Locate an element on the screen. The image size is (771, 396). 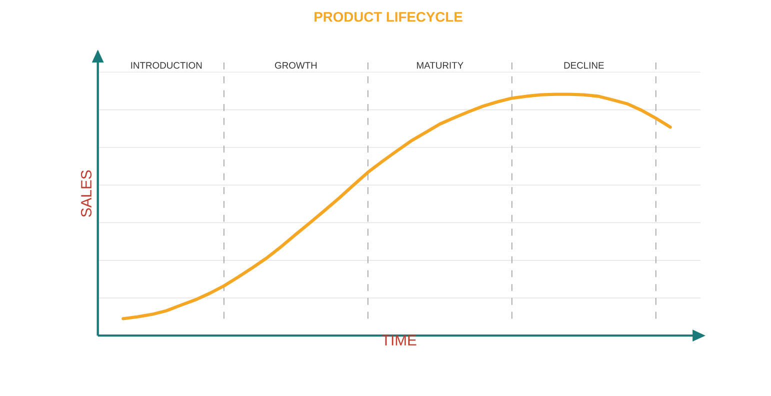
y-axis-title: SALES is located at coordinates (86, 193).